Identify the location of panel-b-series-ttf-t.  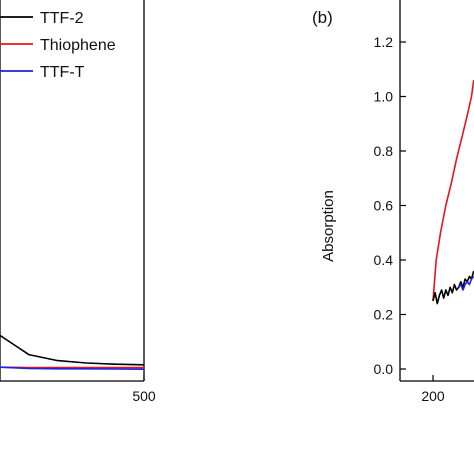
(466, 283).